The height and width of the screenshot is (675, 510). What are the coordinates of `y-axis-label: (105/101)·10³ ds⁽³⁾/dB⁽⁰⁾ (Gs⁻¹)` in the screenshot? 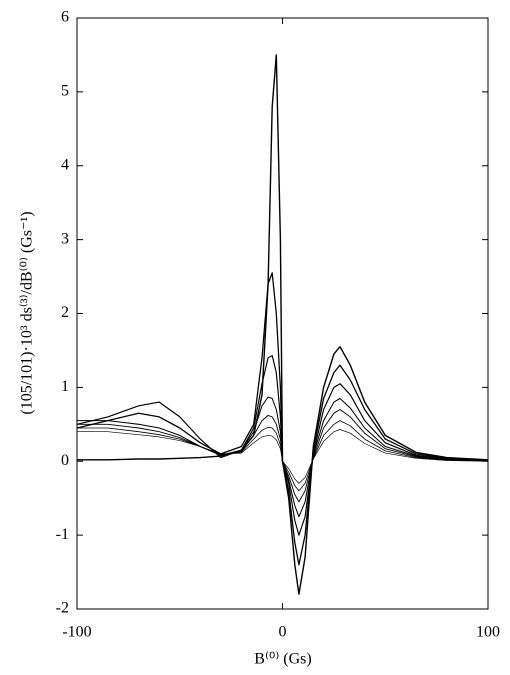 It's located at (27, 312).